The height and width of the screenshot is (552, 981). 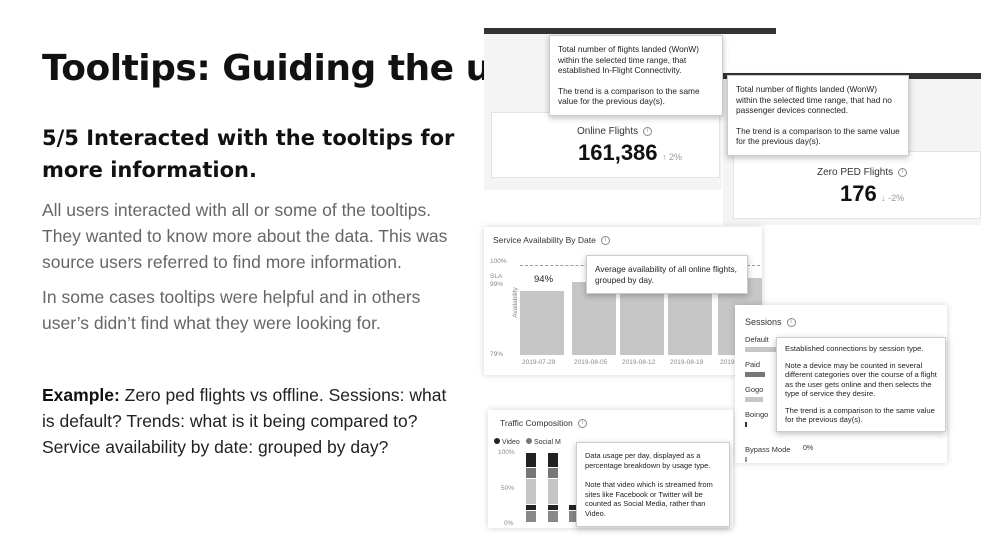 What do you see at coordinates (497, 284) in the screenshot?
I see `sla-value: 99%` at bounding box center [497, 284].